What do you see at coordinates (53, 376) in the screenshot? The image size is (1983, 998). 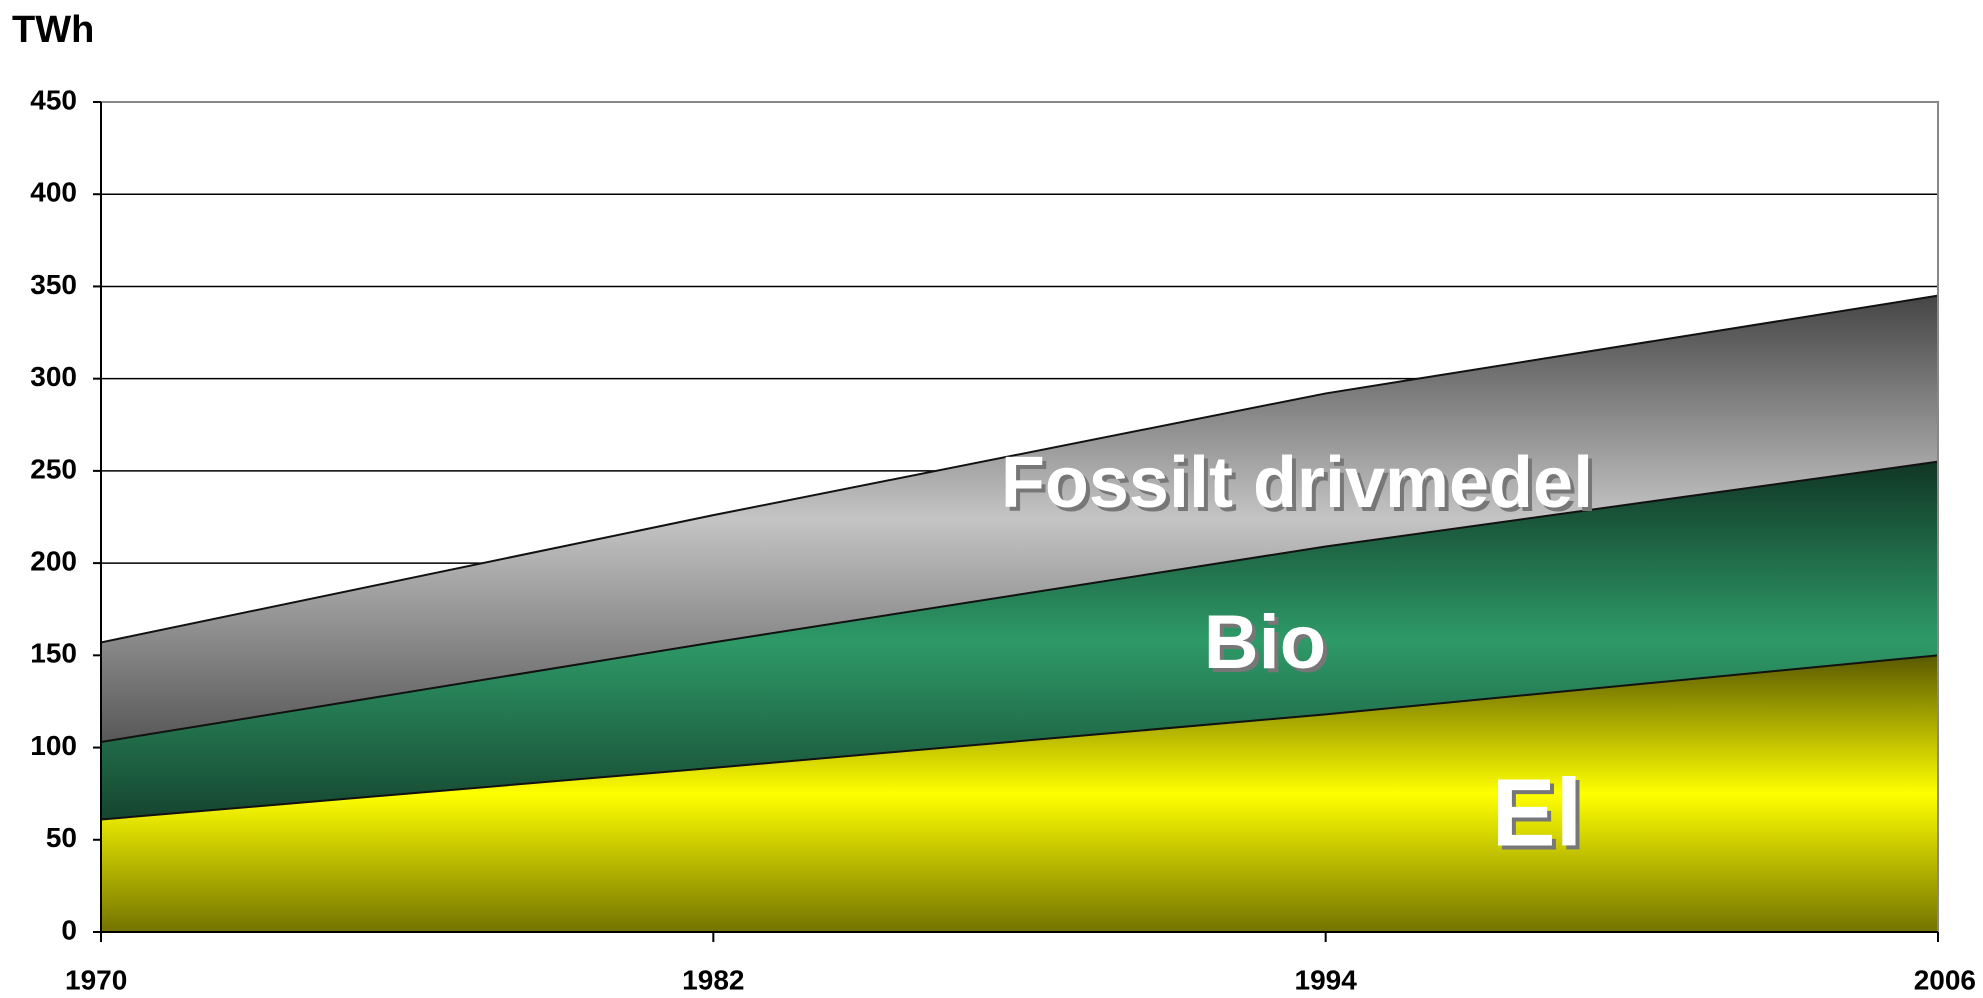 I see `y-tick-label: 300` at bounding box center [53, 376].